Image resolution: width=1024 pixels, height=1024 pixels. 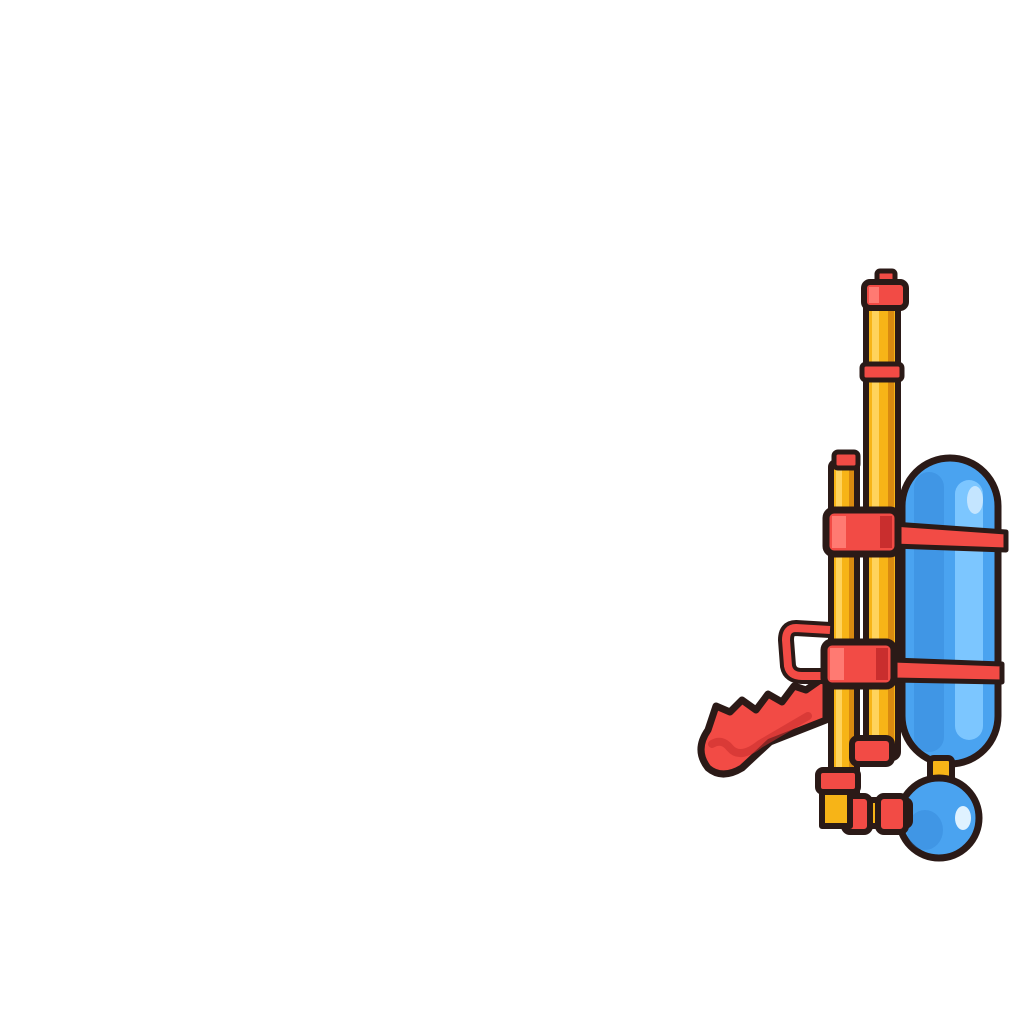 What do you see at coordinates (763, 725) in the screenshot?
I see `pistol-grip` at bounding box center [763, 725].